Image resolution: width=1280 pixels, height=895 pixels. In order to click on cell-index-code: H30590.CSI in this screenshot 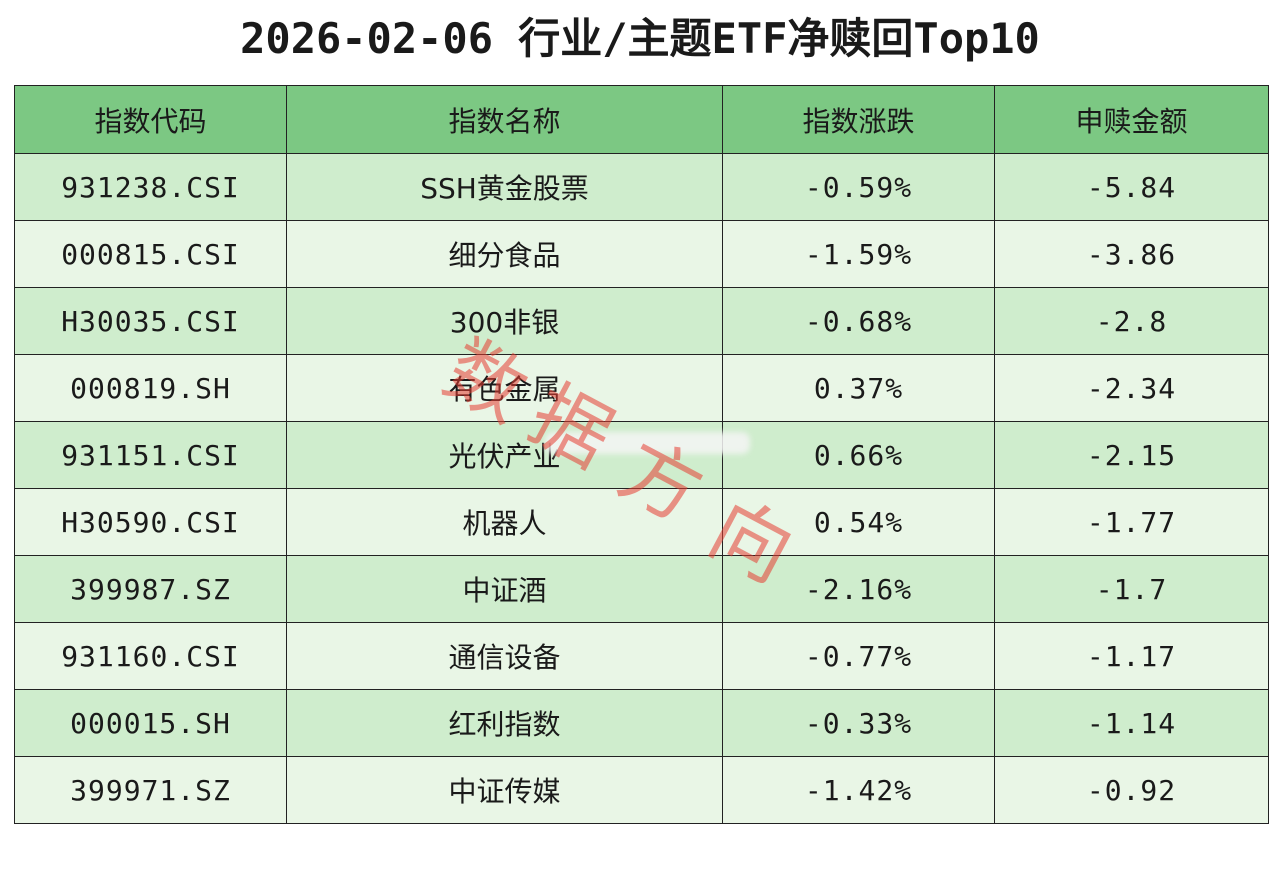, I will do `click(150, 522)`.